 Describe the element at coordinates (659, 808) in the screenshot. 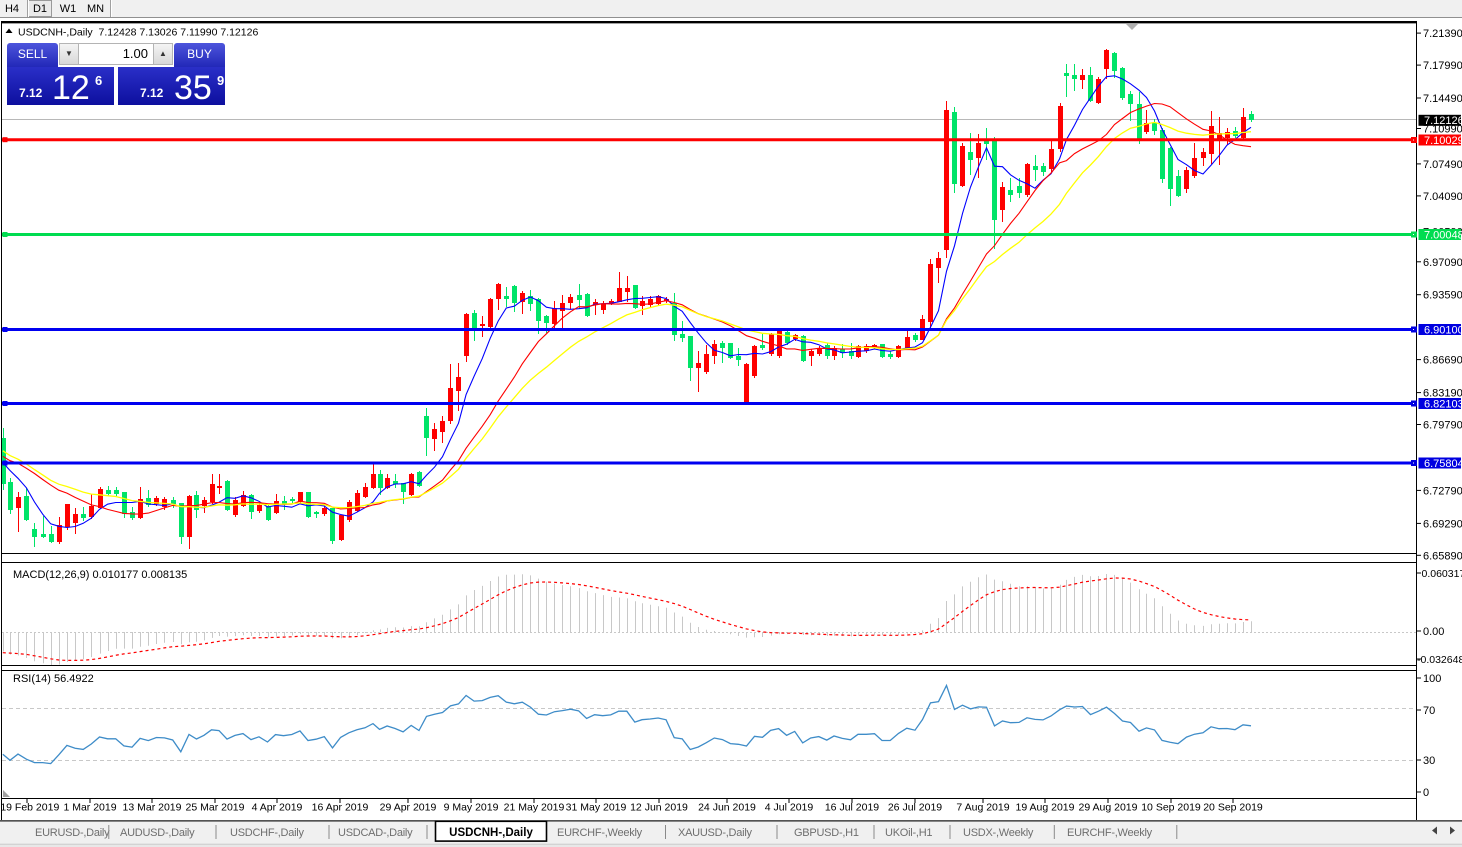

I see `svg-text: 12 Jun 2019` at that location.